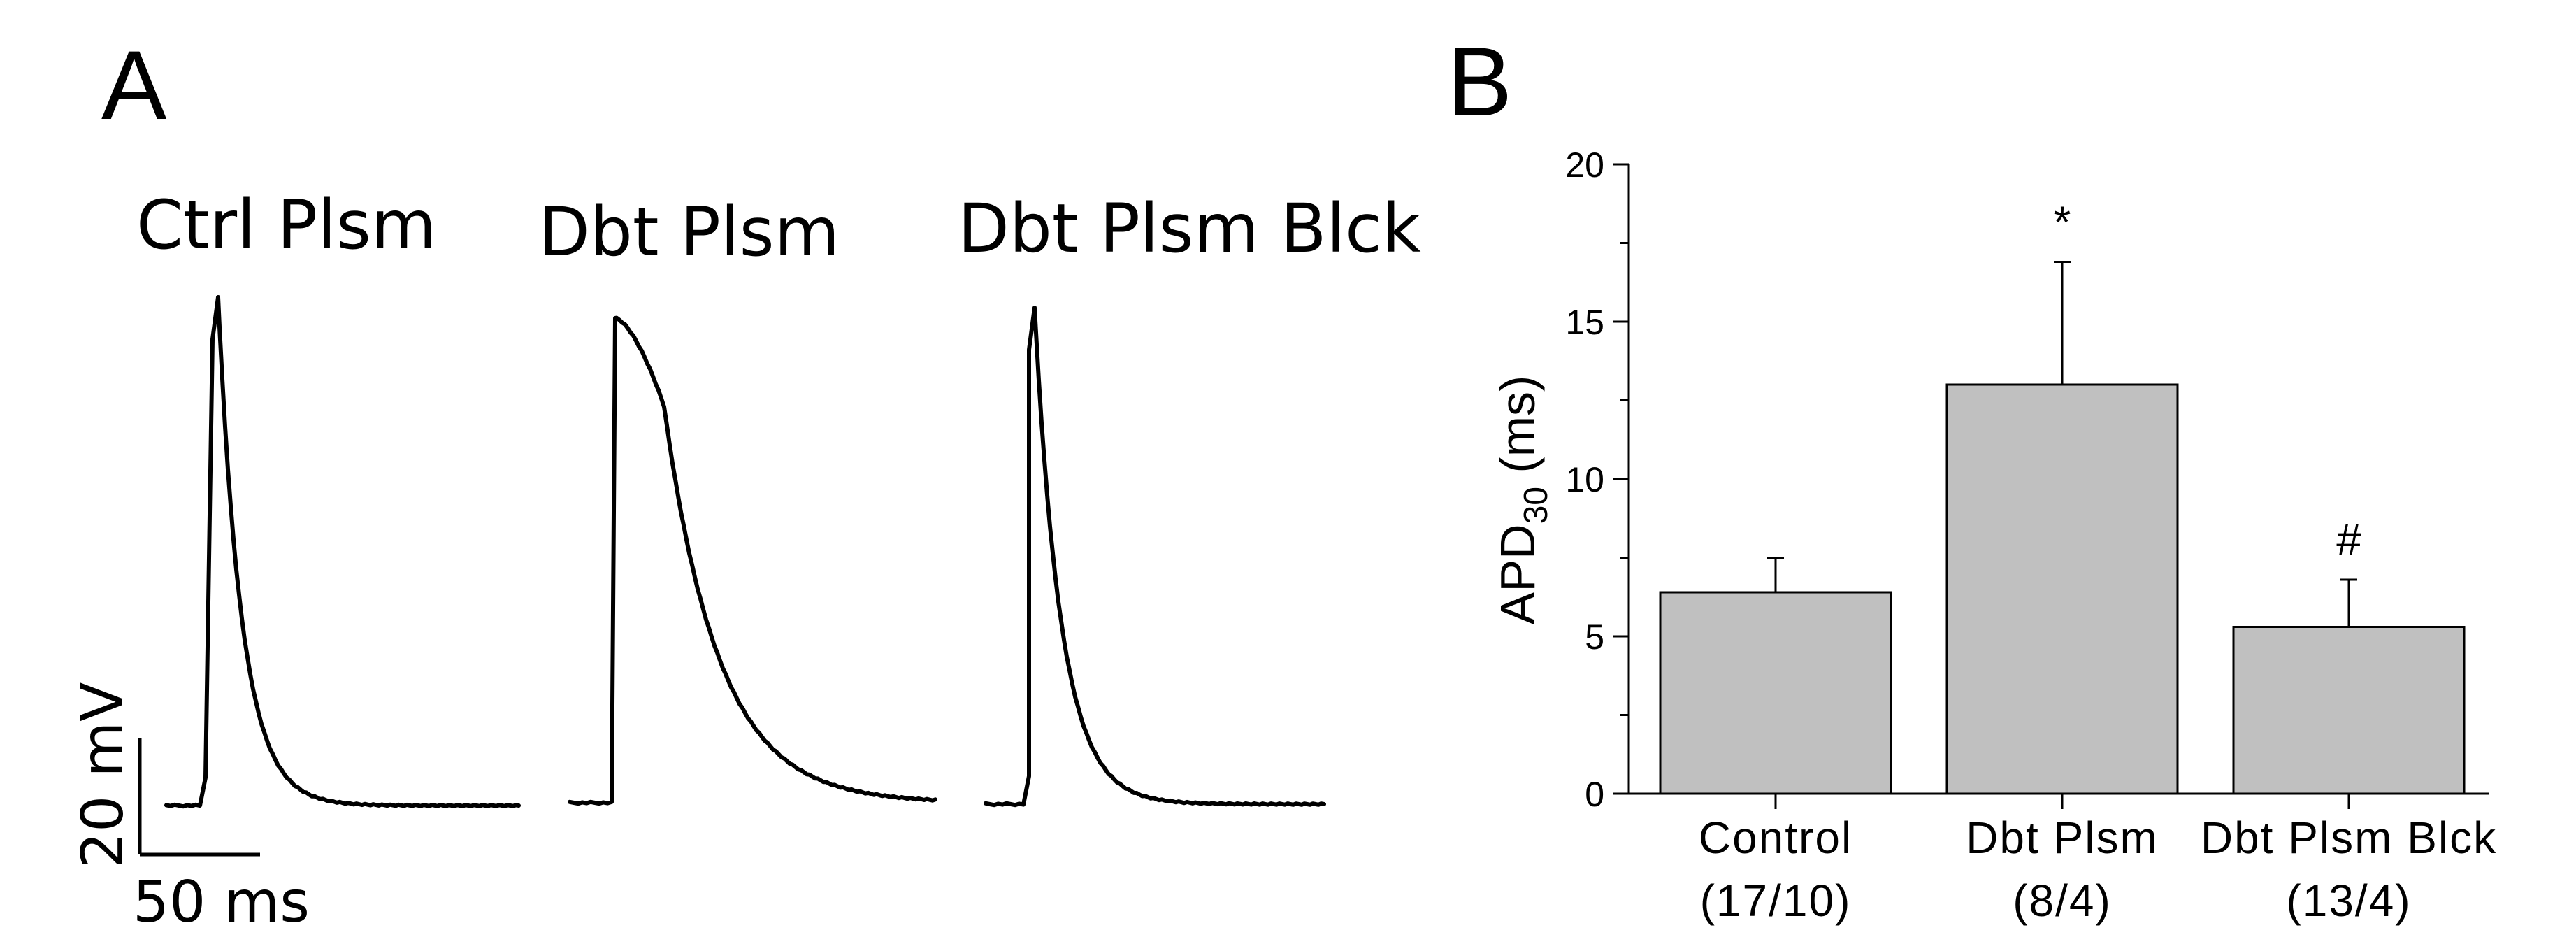 Image resolution: width=2576 pixels, height=944 pixels. Describe the element at coordinates (1776, 900) in the screenshot. I see `x-category-n-label: (17/10)` at that location.